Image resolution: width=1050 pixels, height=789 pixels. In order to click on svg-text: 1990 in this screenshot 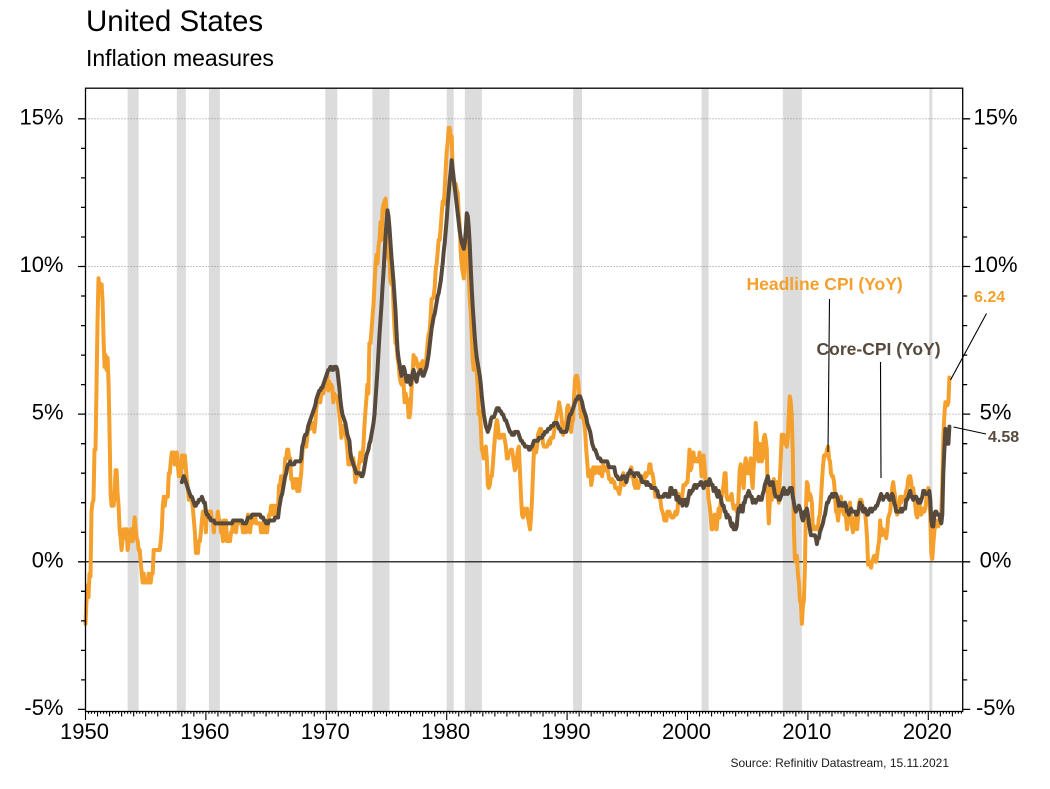, I will do `click(566, 731)`.